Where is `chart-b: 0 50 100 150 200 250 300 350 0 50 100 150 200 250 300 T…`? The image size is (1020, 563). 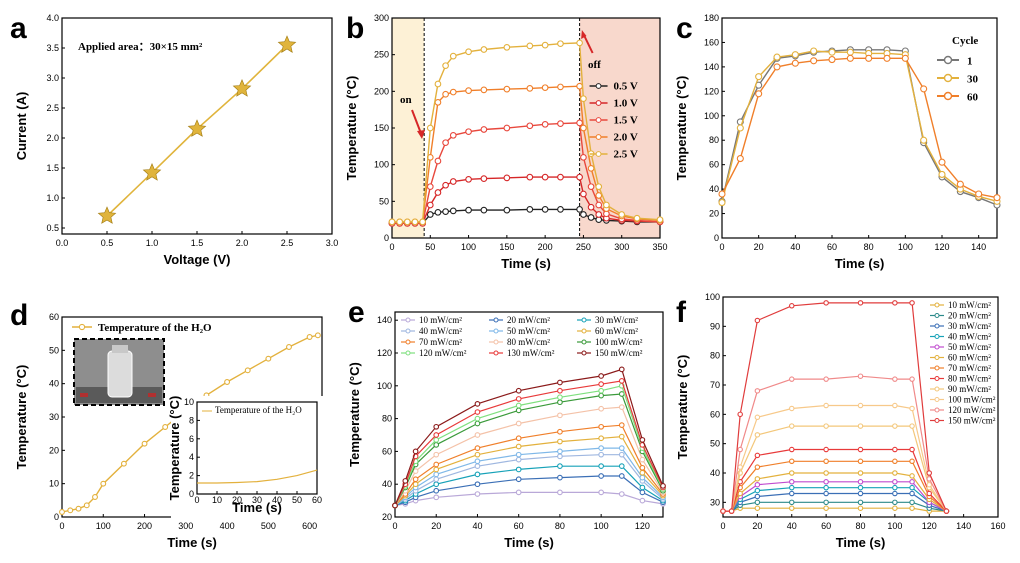
chart-b: 0 50 100 150 200 250 300 350 0 50 100 150 200 250 300 T… is located at coordinates (506, 142).